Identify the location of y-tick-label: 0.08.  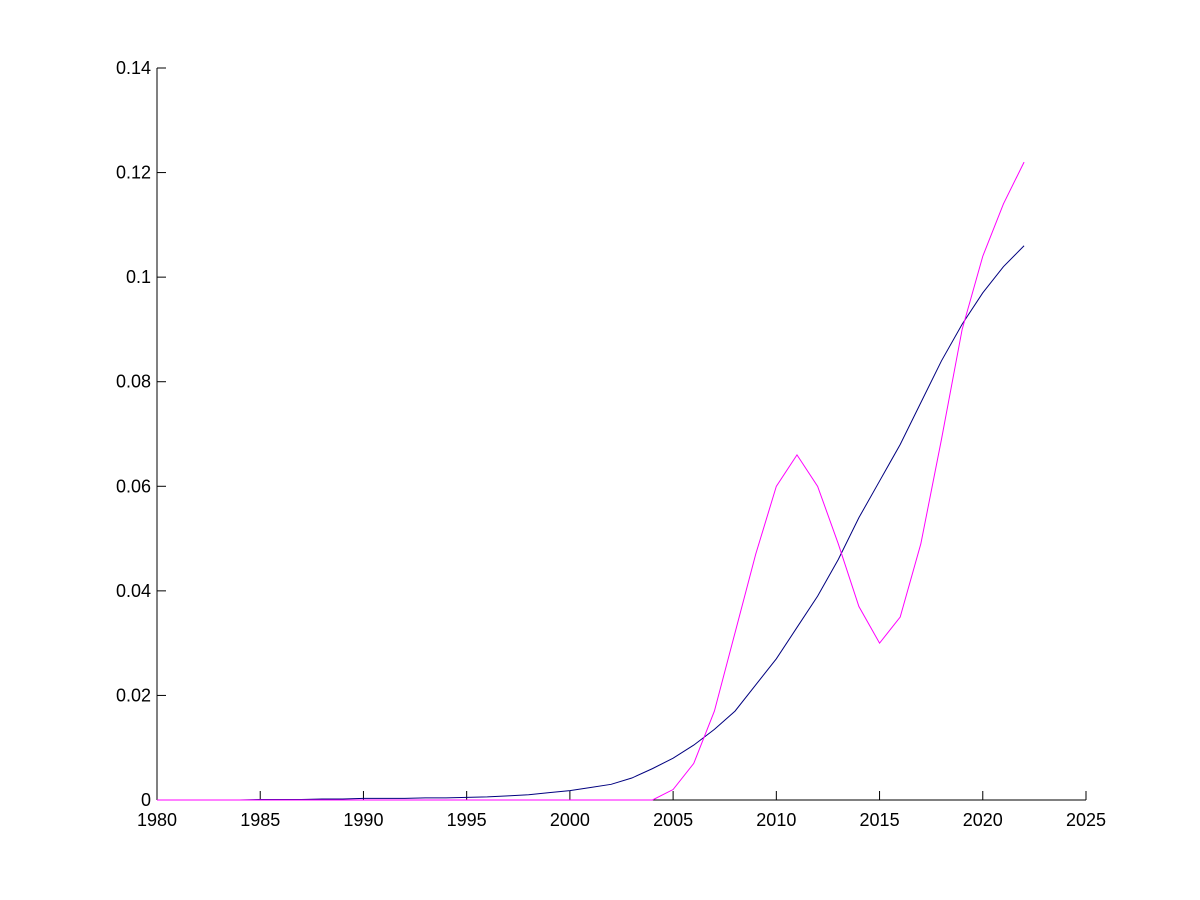
(133, 382).